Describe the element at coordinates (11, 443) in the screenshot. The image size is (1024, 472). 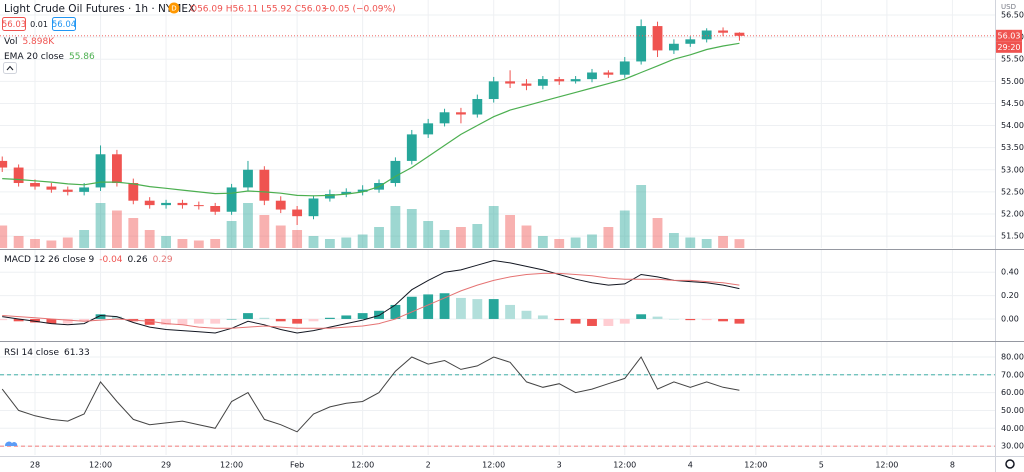
I see `cloud-icon` at that location.